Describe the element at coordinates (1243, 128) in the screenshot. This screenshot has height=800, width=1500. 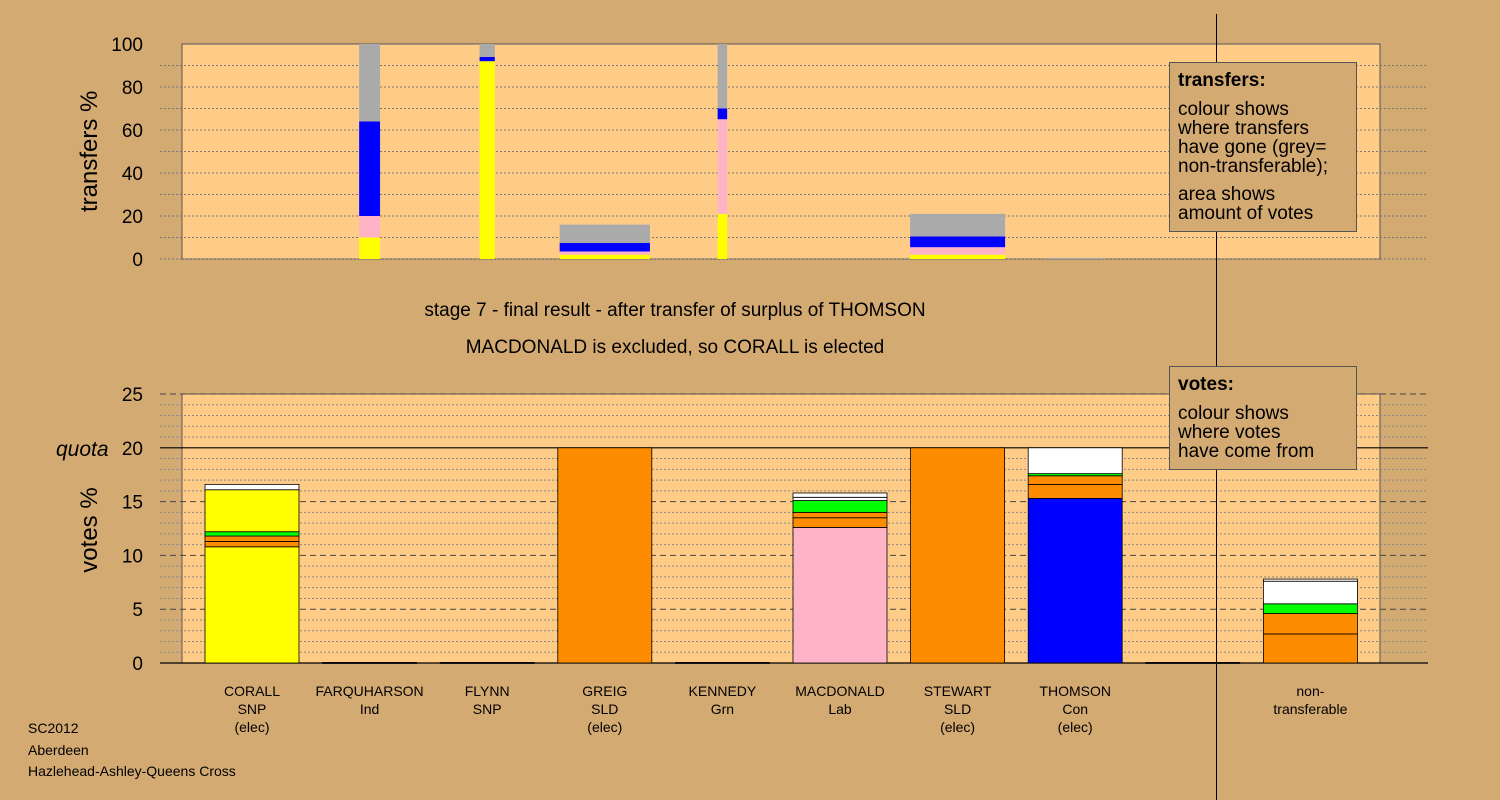
I see `legend-line: where transfers` at that location.